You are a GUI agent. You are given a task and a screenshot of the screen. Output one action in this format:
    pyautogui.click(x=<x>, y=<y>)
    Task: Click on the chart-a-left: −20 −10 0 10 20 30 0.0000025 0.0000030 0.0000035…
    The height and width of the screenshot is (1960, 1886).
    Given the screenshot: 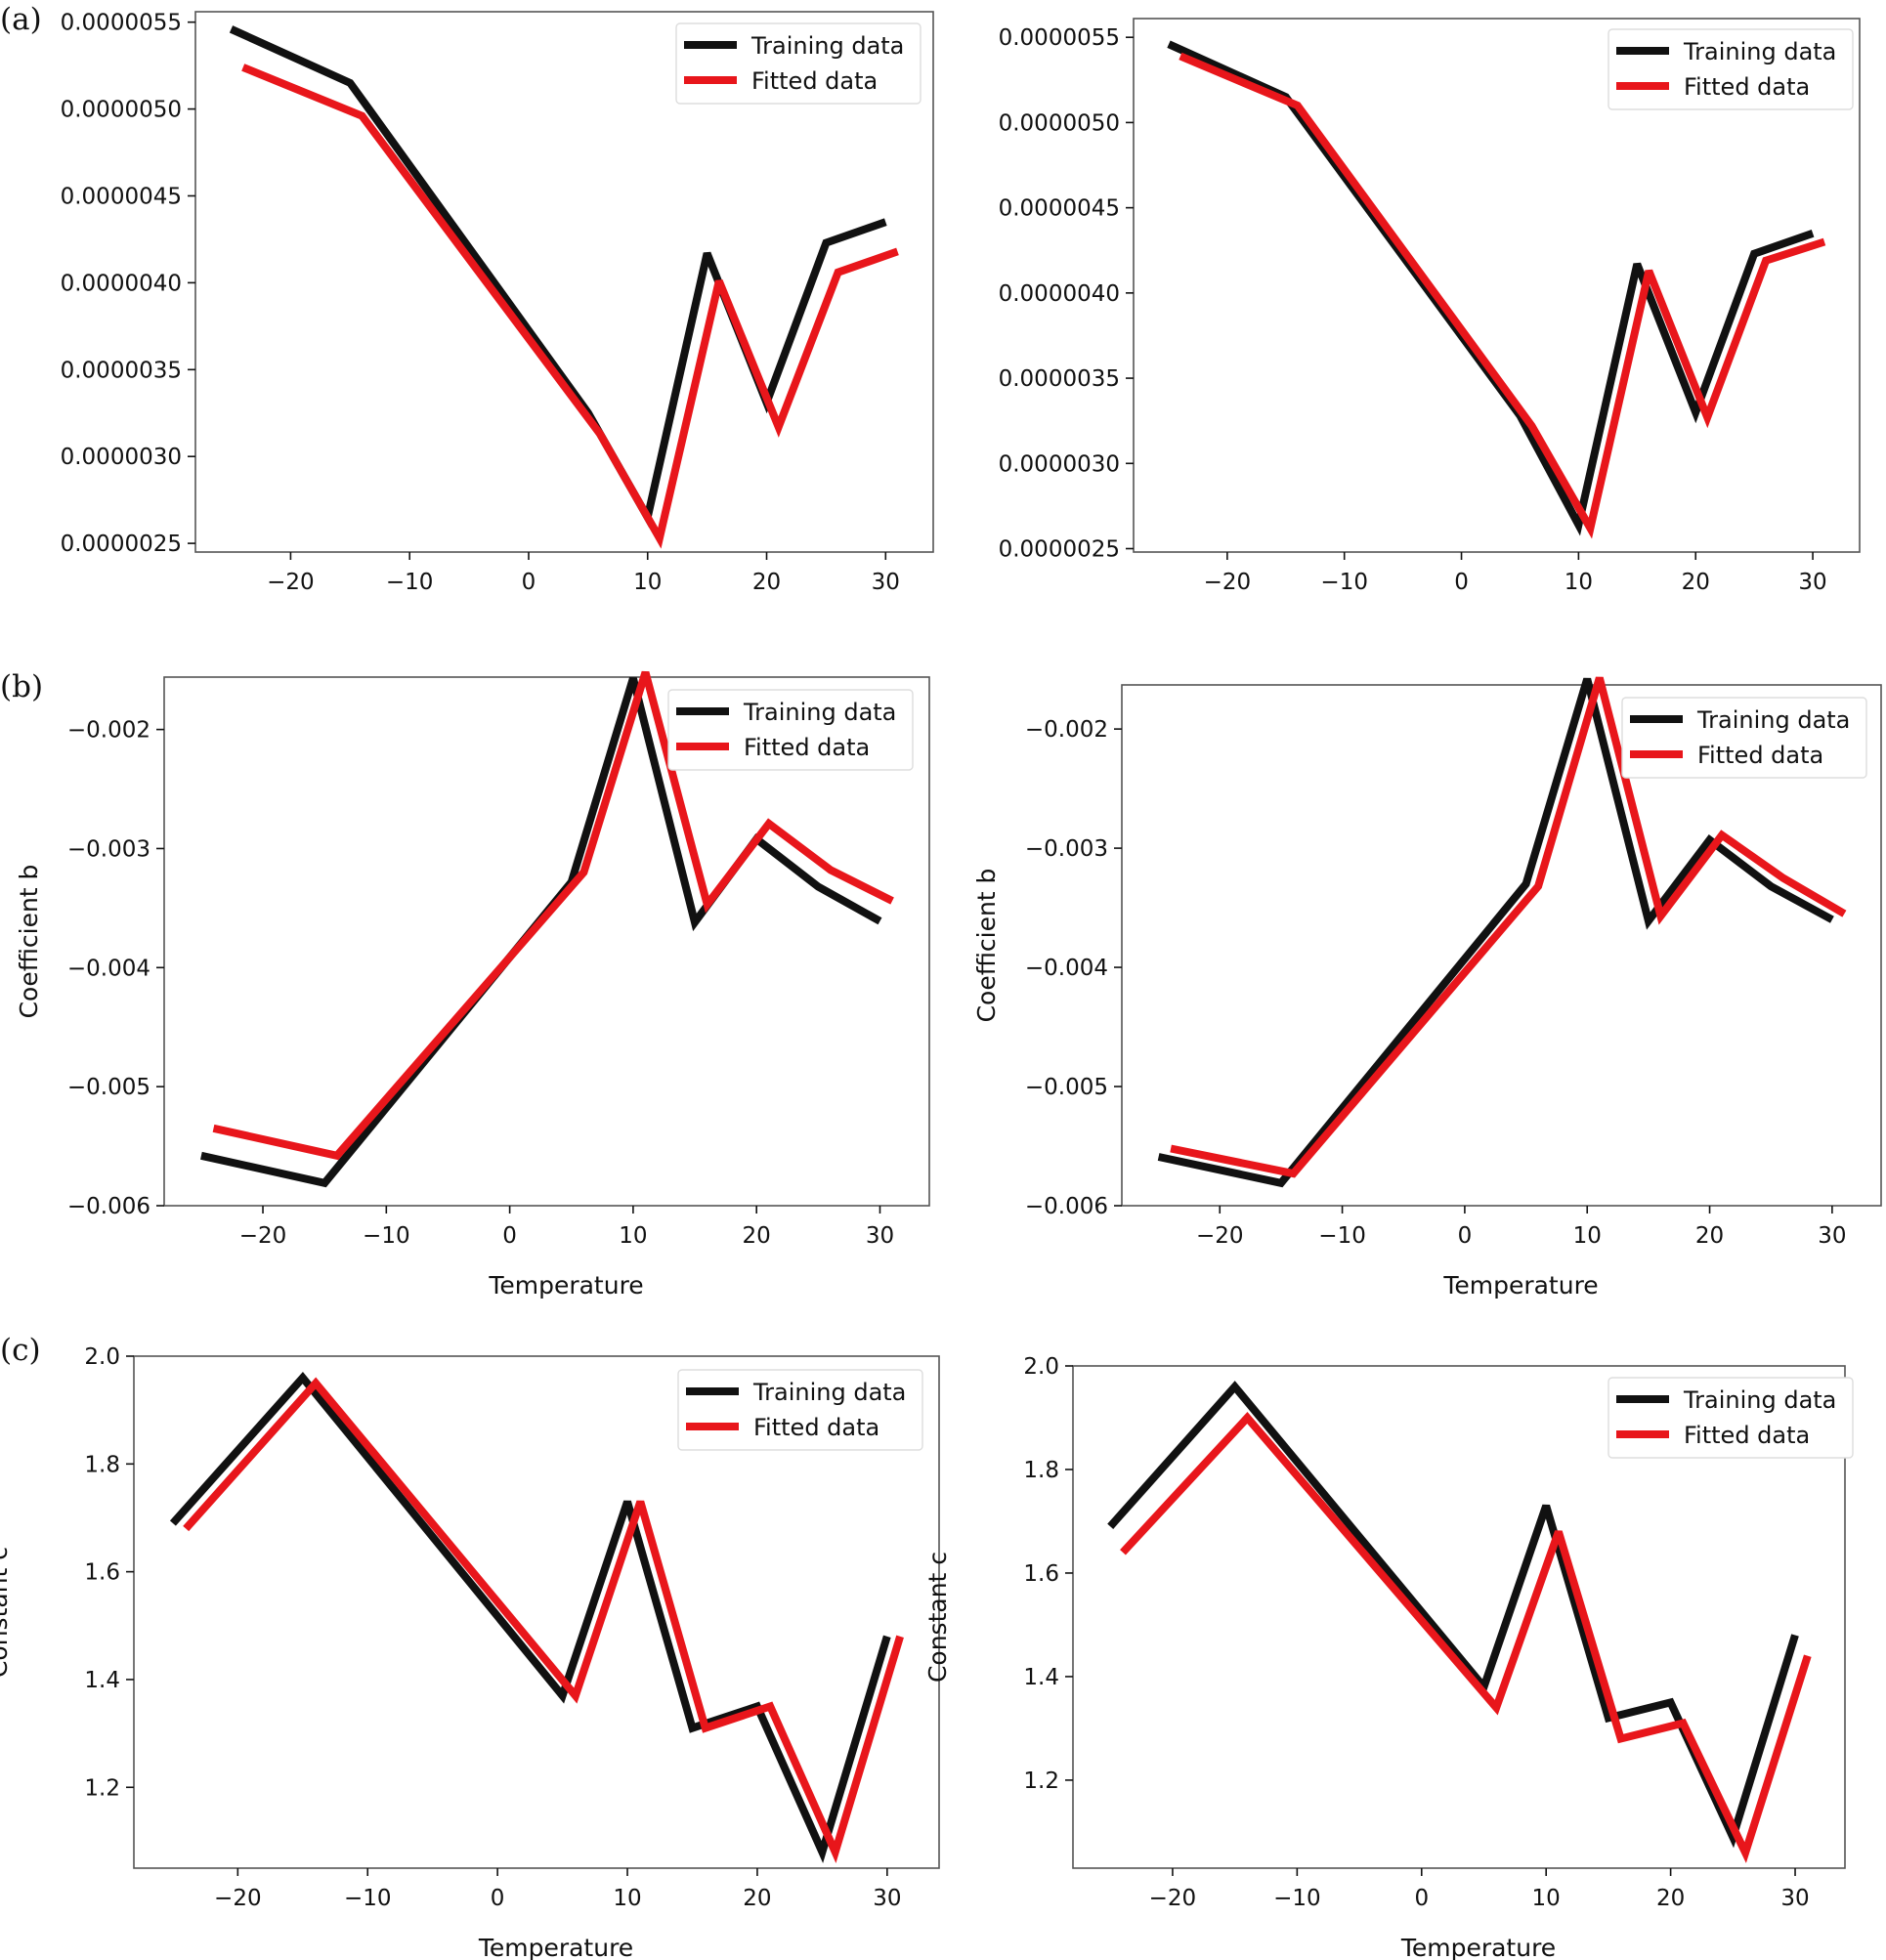 What is the action you would take?
    pyautogui.click(x=497, y=303)
    